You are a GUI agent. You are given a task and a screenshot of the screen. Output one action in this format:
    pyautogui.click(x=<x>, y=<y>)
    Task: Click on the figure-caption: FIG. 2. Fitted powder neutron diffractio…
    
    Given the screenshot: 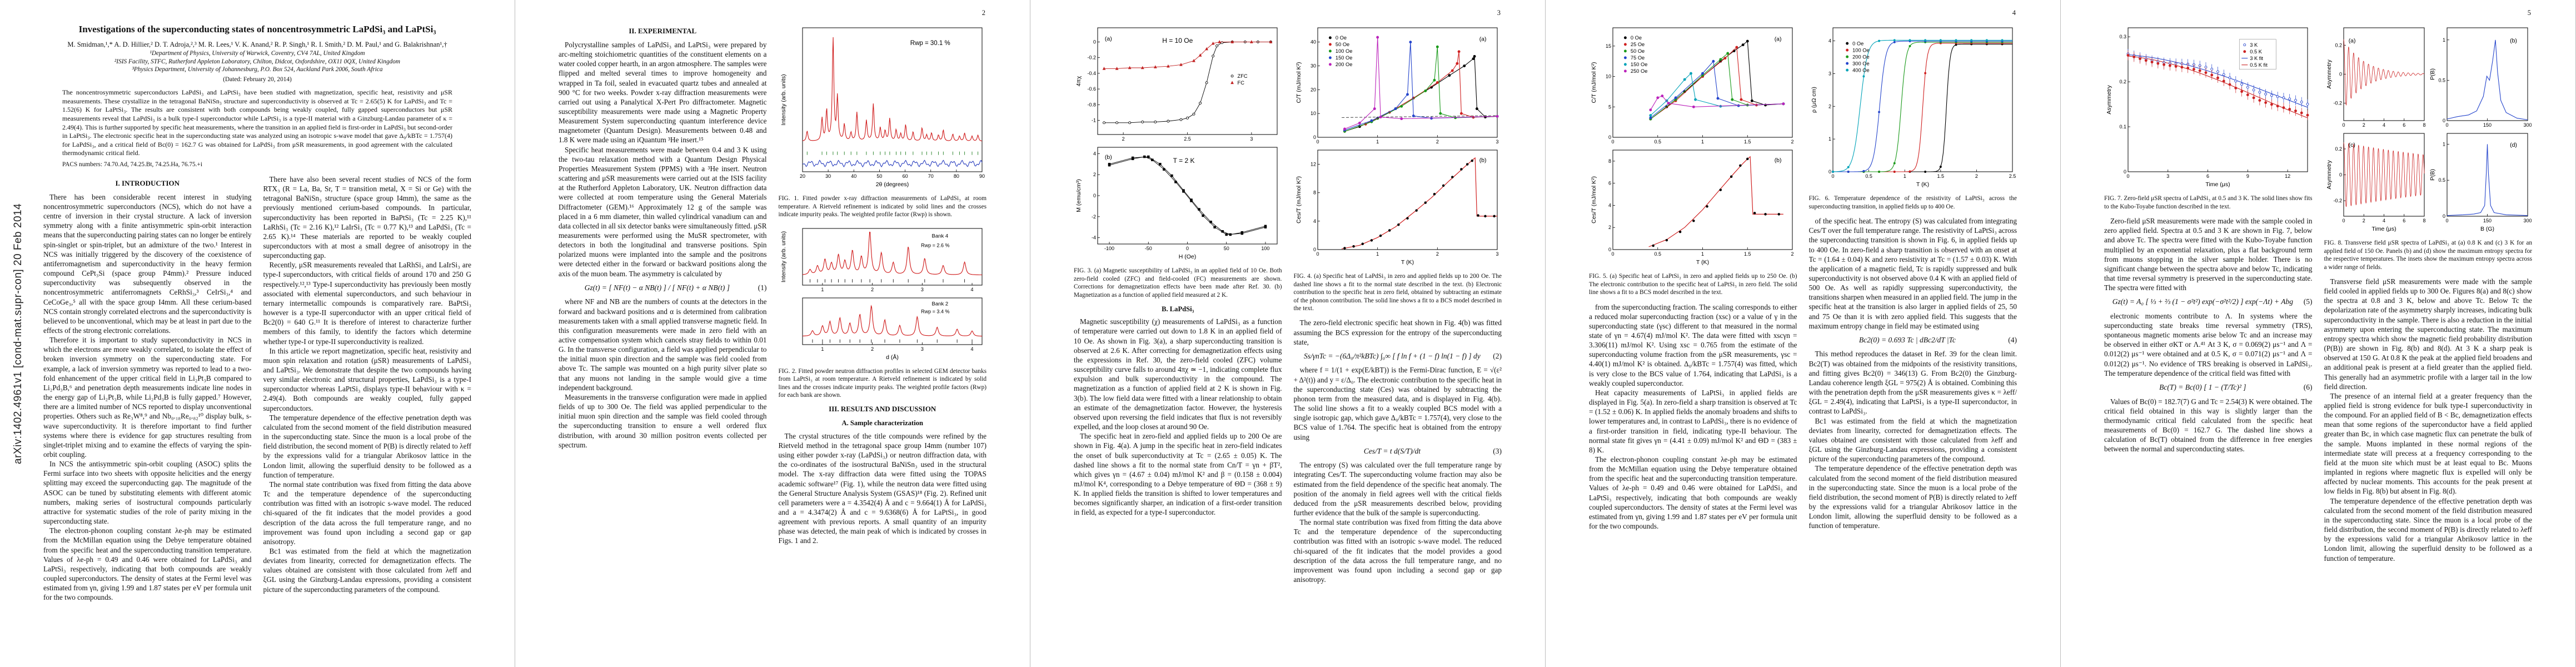 What is the action you would take?
    pyautogui.click(x=882, y=383)
    